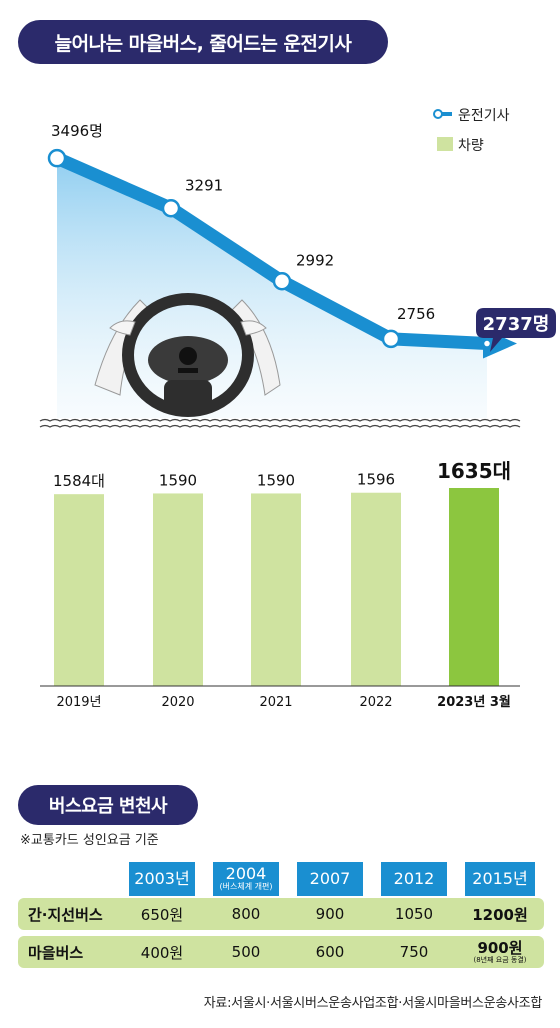  I want to click on fare-cell: 1050, so click(414, 914).